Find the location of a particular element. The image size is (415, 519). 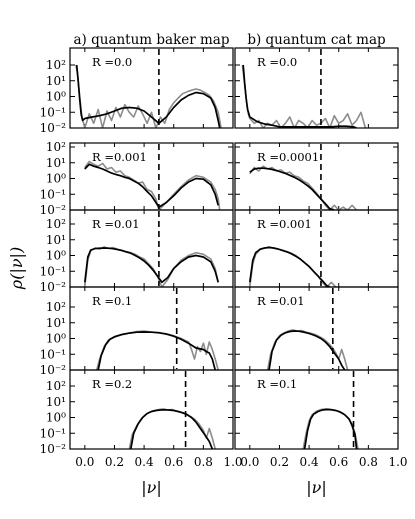

panel: R =0.01 is located at coordinates (316, 328).